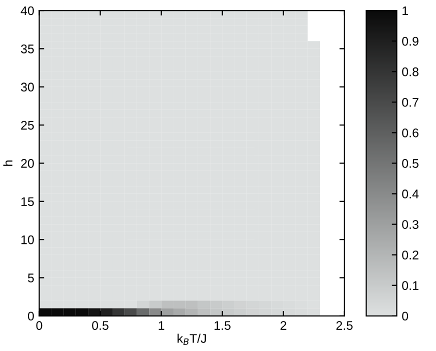  I want to click on y-tick-label: 15, so click(27, 201).